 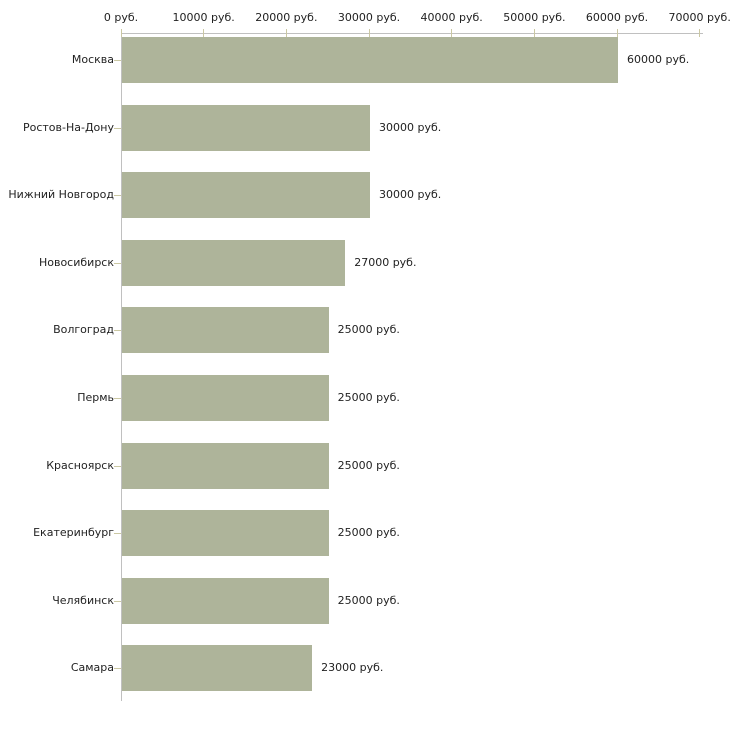 What do you see at coordinates (92, 668) in the screenshot?
I see `category-label: Самара` at bounding box center [92, 668].